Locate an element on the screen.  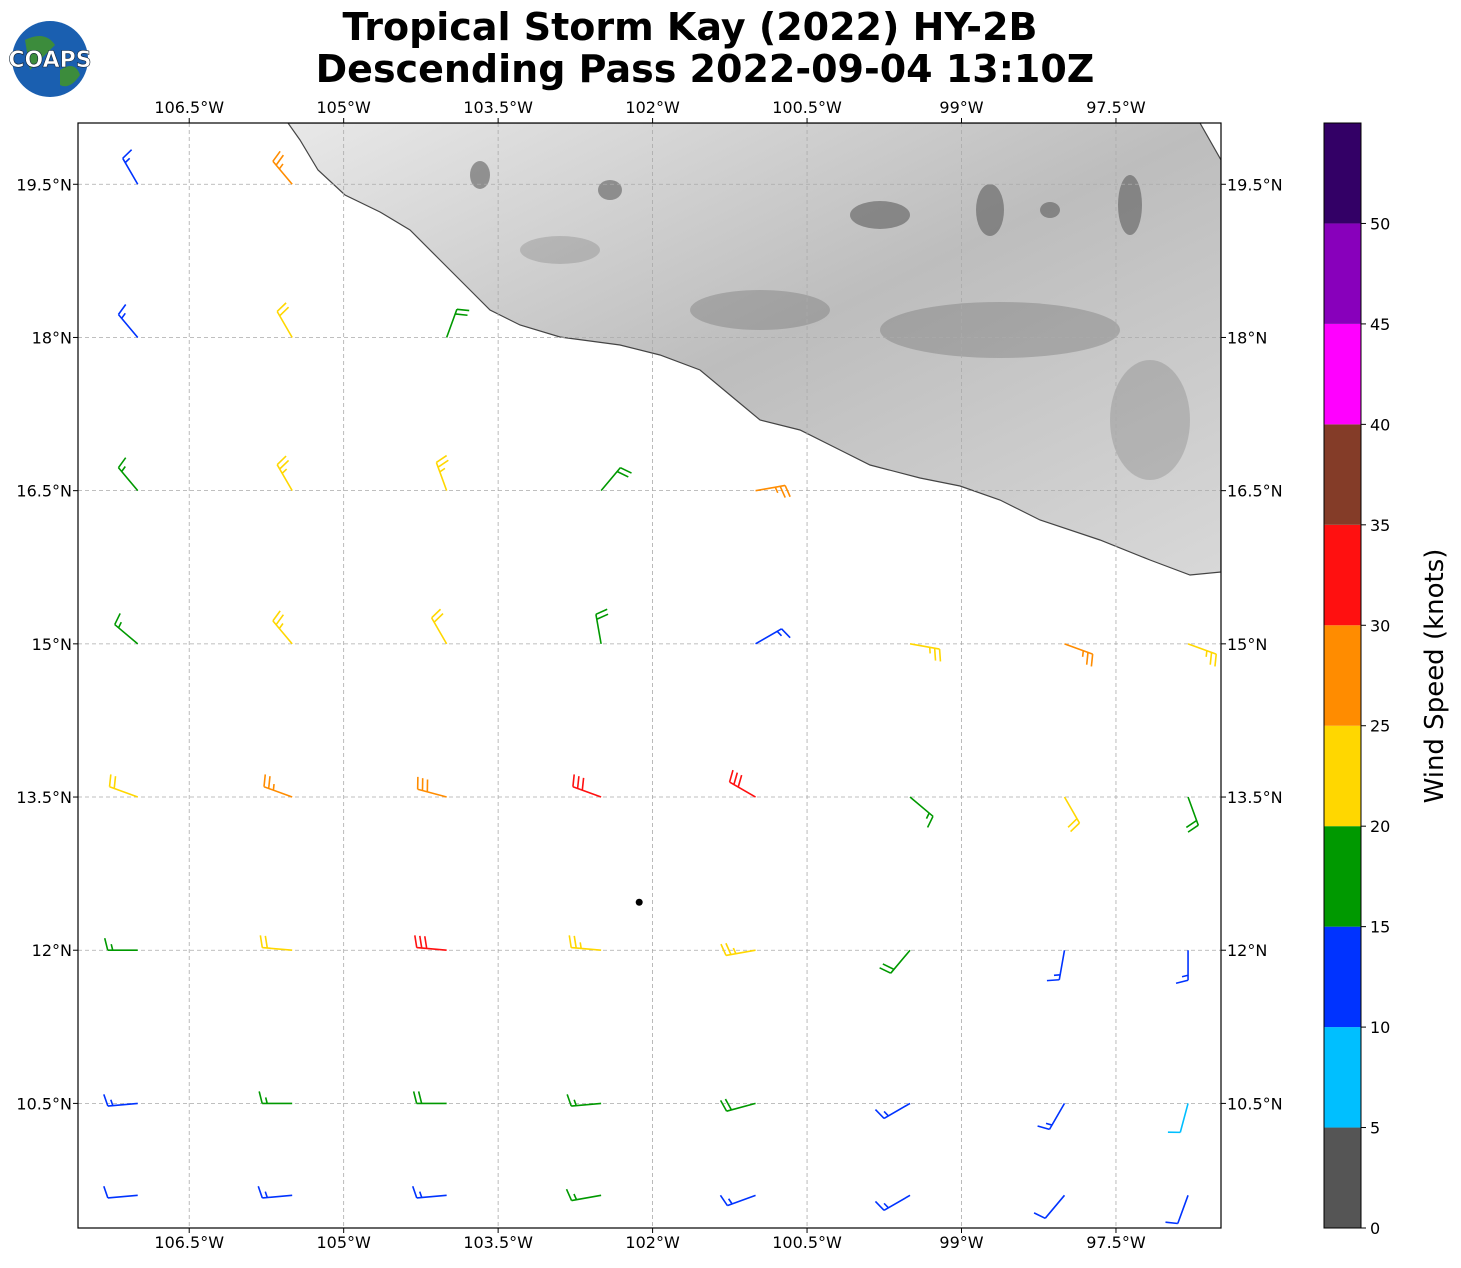
chart-title: Tropical Storm Kay (2022) HY-2B is located at coordinates (689, 27).